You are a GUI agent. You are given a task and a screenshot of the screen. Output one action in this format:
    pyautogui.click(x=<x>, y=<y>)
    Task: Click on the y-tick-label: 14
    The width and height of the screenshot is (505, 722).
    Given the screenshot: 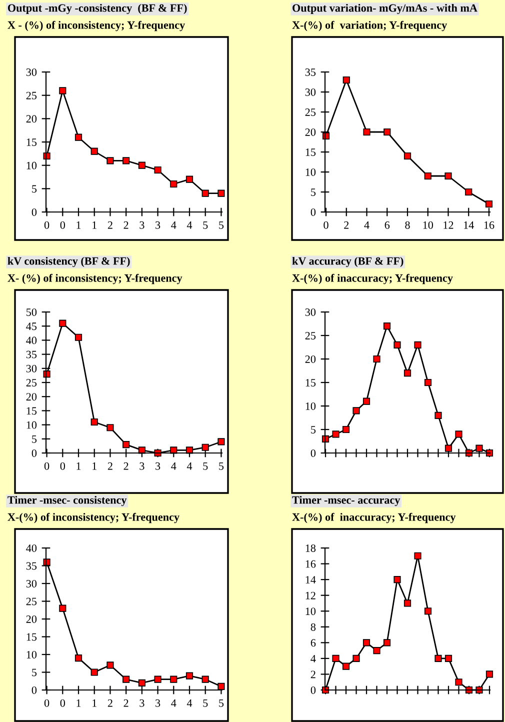 What is the action you would take?
    pyautogui.click(x=311, y=580)
    